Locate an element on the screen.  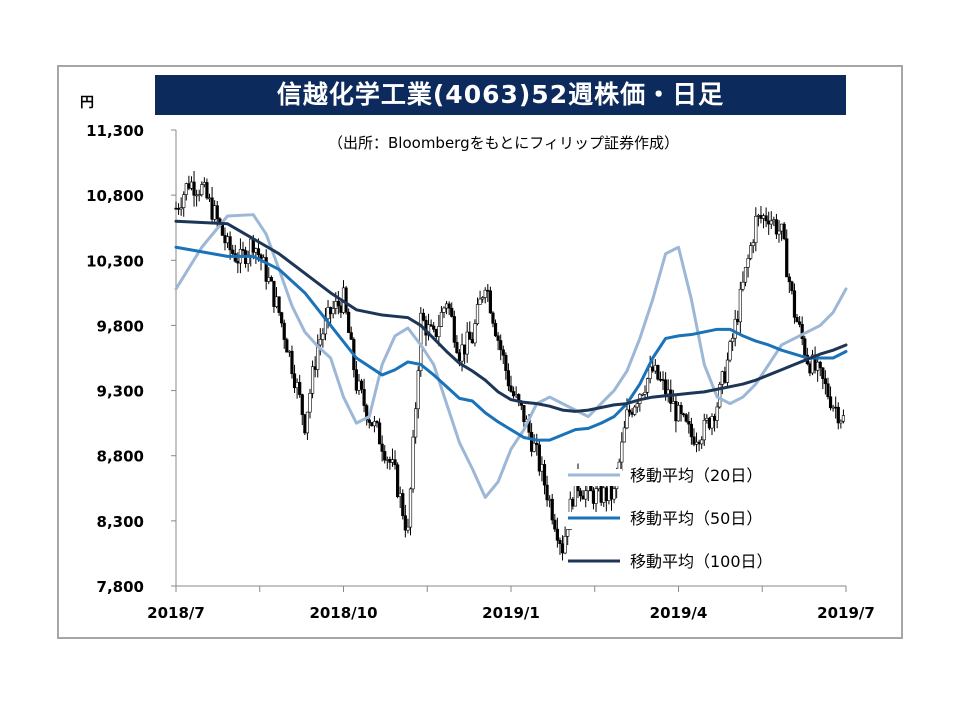
legend-label-bg is located at coordinates (731, 474).